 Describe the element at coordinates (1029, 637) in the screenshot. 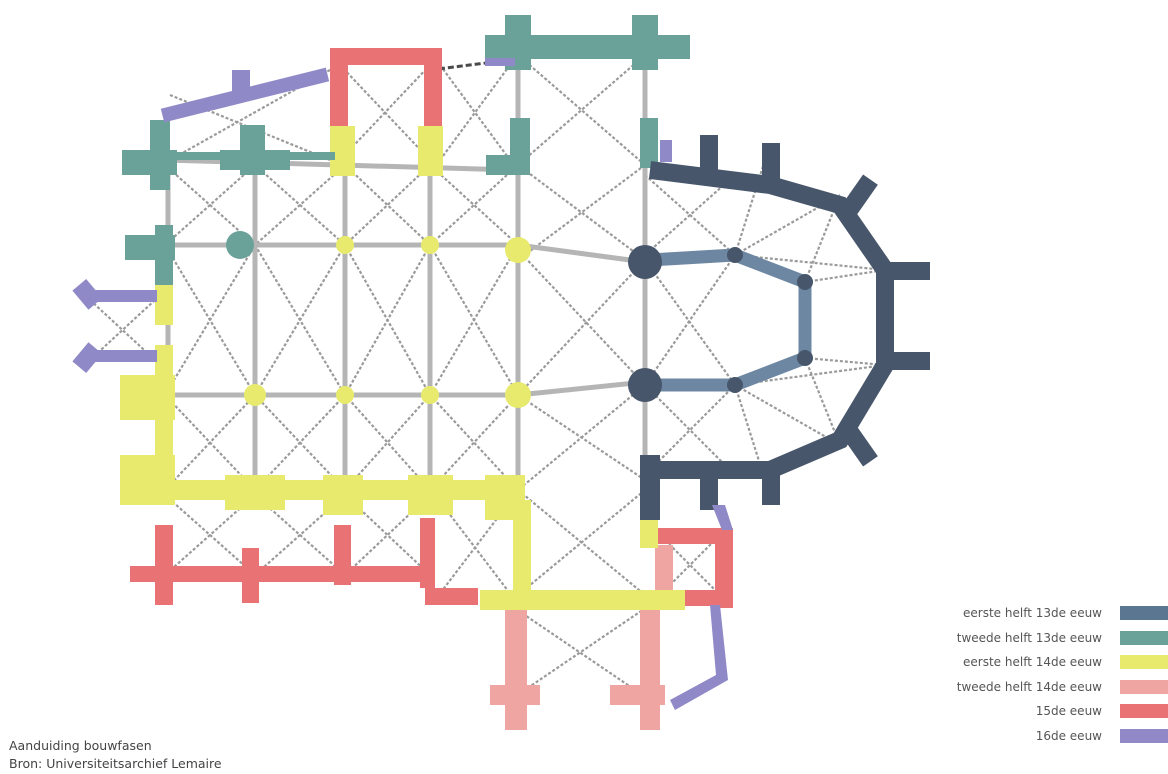

I see `legend-label: tweede helft 13de eeuw` at that location.